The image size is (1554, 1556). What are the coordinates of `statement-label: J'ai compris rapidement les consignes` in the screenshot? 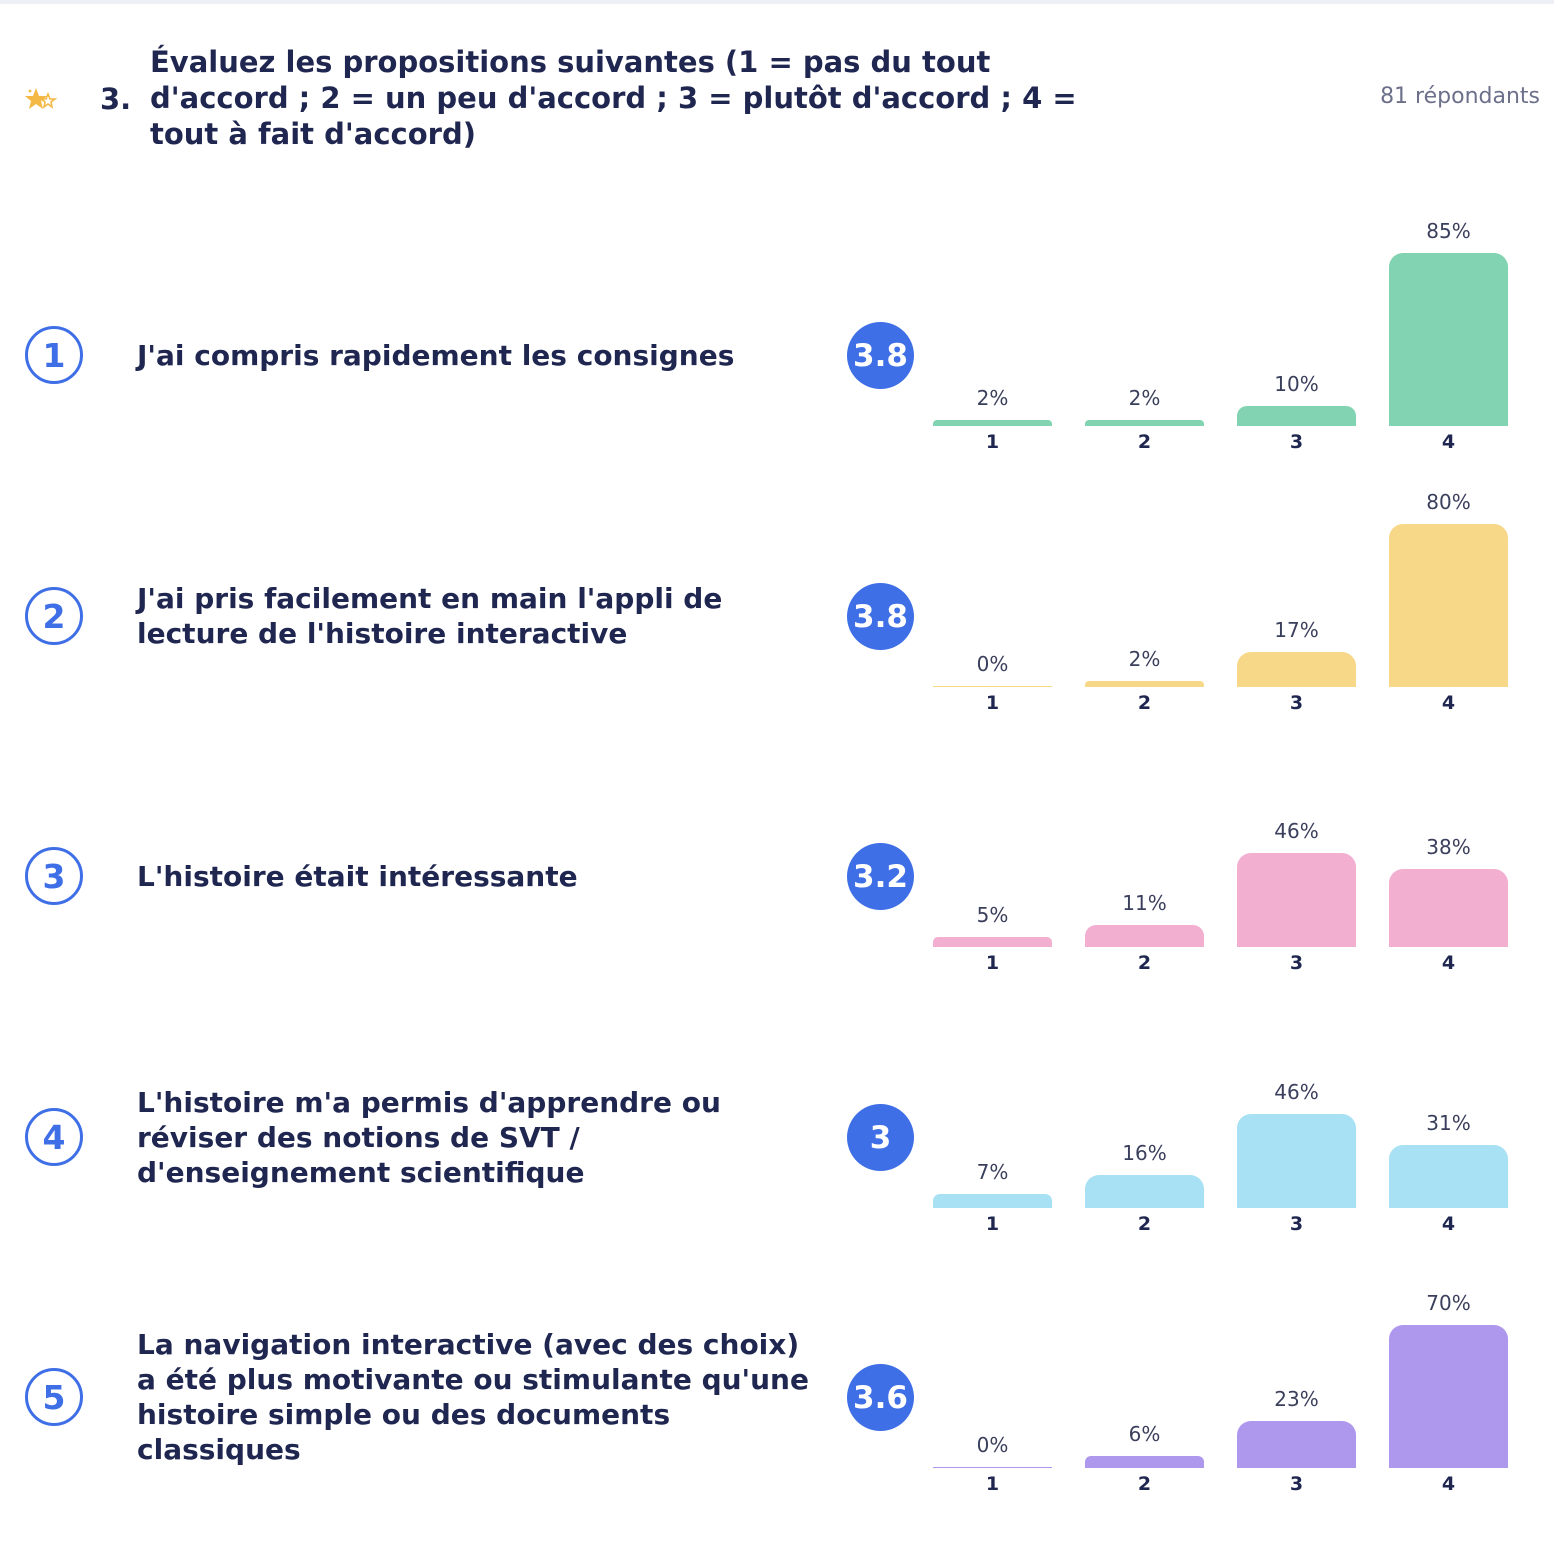 It's located at (436, 355).